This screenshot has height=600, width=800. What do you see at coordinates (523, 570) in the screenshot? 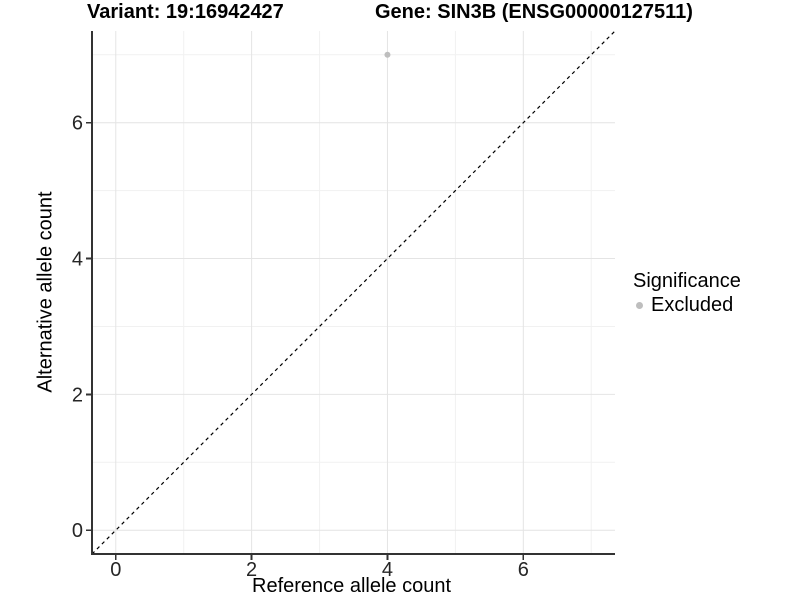
I see `x-tick-label: 6` at bounding box center [523, 570].